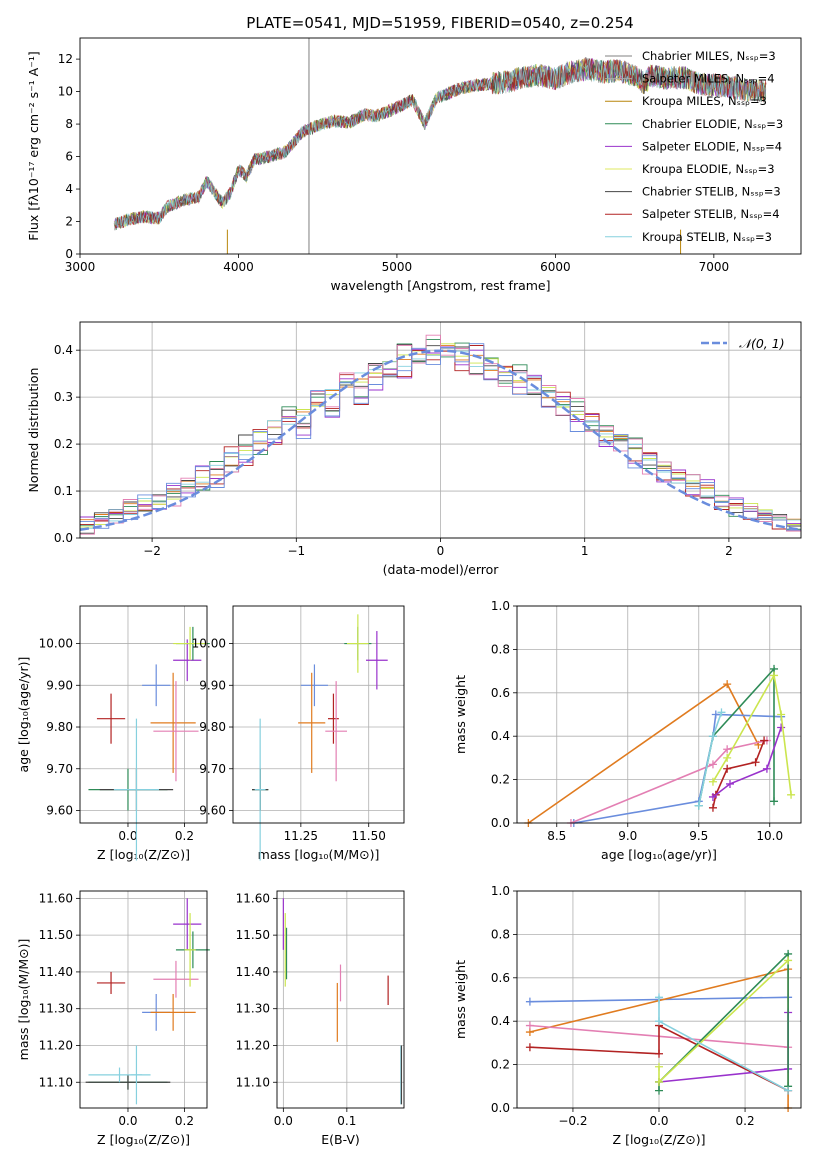 The image size is (819, 1170). What do you see at coordinates (585, 551) in the screenshot?
I see `x-tick-label: 1` at bounding box center [585, 551].